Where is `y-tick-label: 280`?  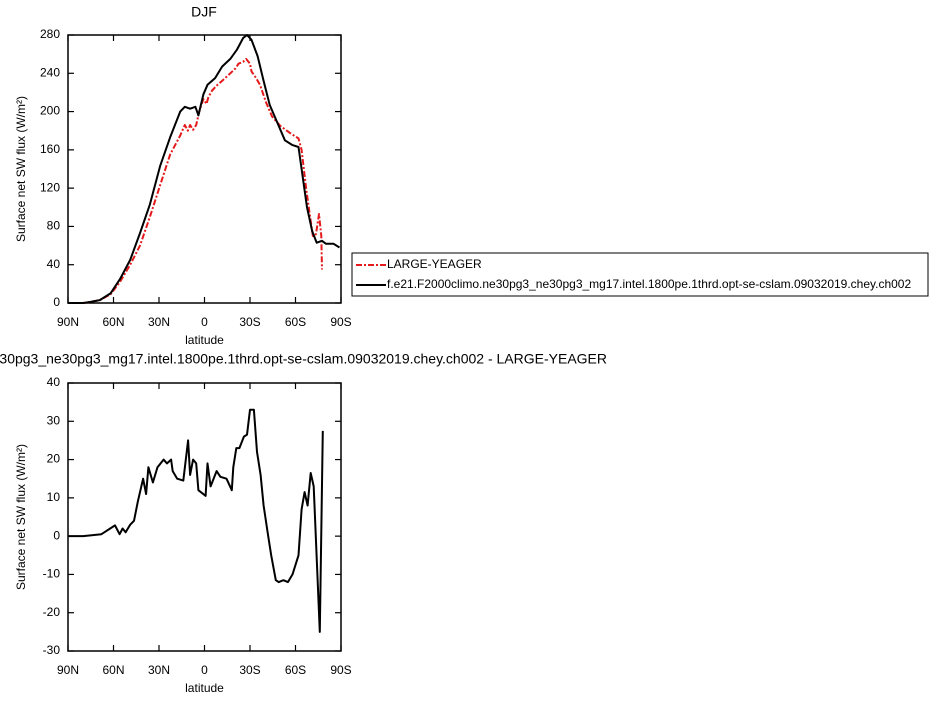
y-tick-label: 280 is located at coordinates (50, 34).